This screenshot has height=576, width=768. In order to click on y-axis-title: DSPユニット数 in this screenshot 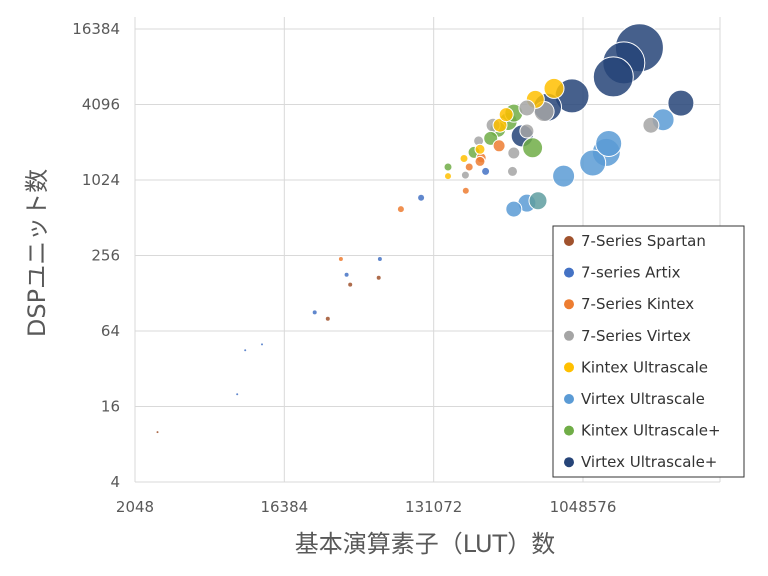, I will do `click(37, 253)`.